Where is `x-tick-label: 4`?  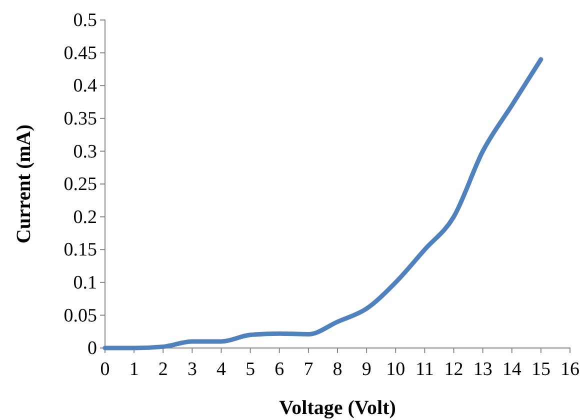
x-tick-label: 4 is located at coordinates (221, 369).